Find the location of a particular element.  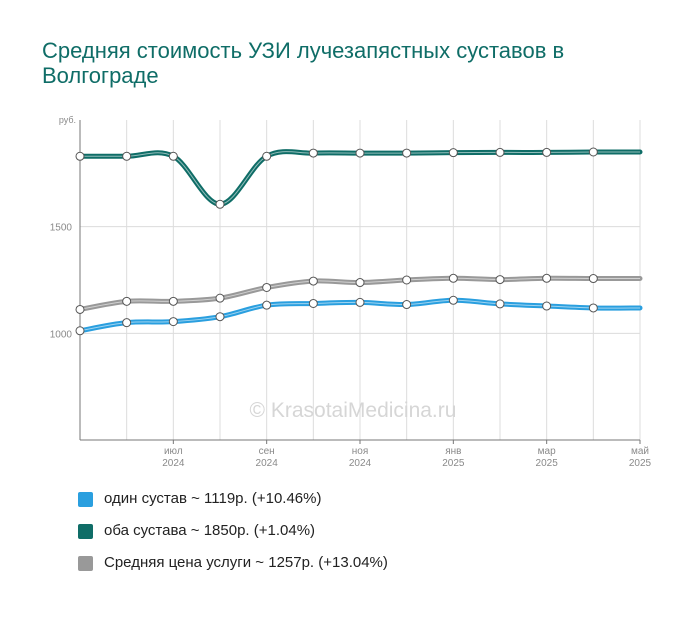

legend-item: оба сустава ~ 1850р. (+1.04%) is located at coordinates (233, 530).